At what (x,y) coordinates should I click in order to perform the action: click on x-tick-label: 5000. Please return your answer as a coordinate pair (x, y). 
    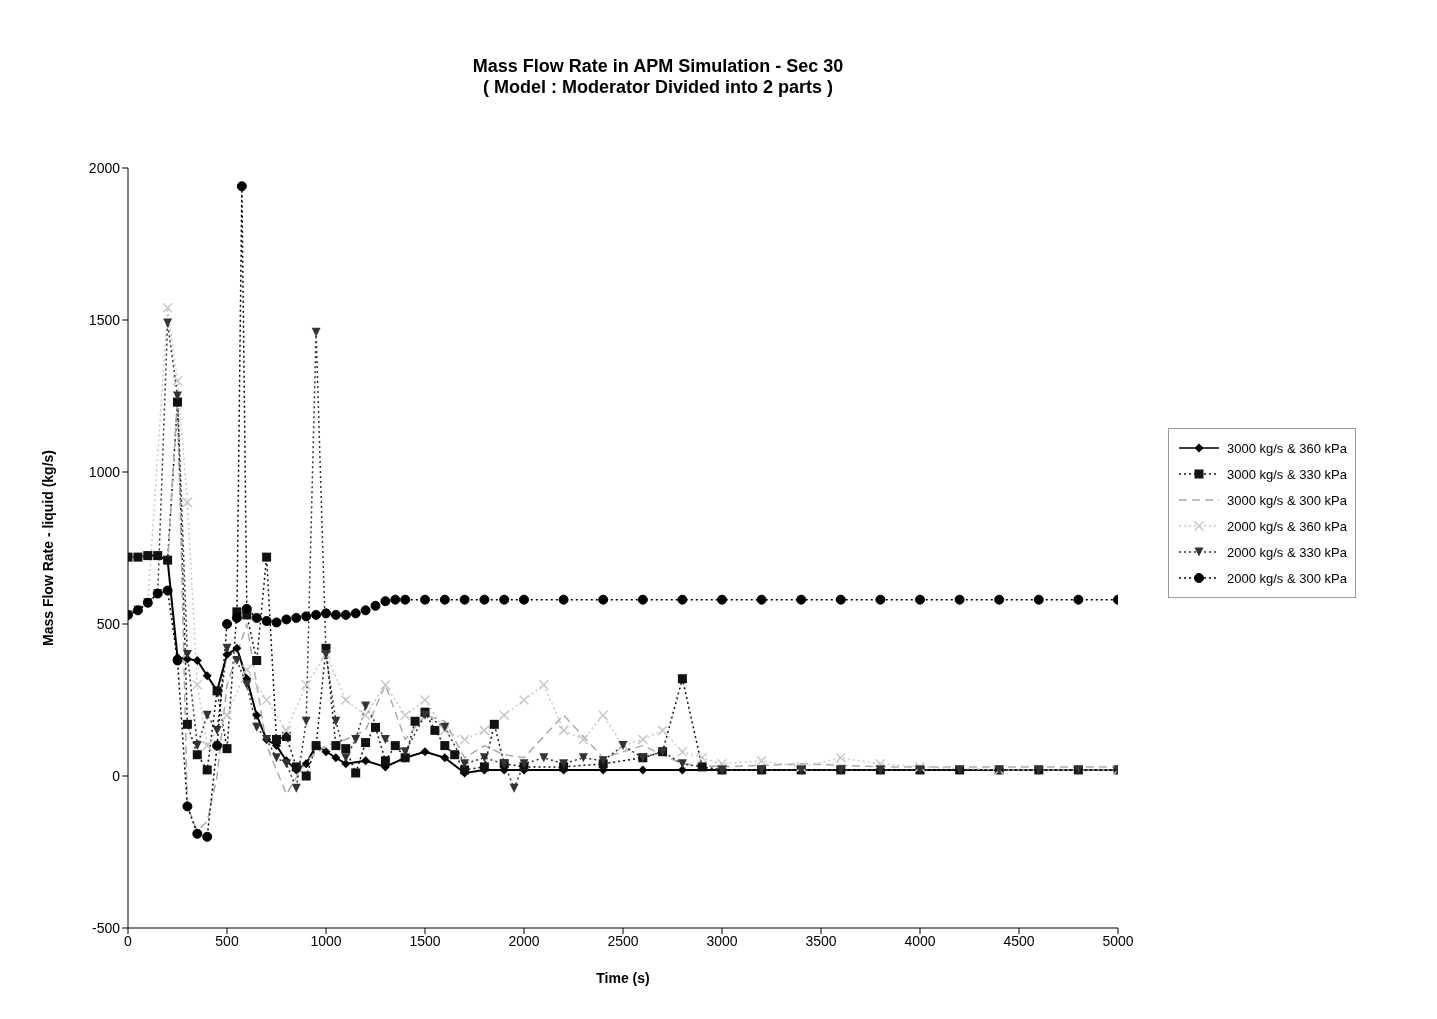
    Looking at the image, I should click on (1118, 940).